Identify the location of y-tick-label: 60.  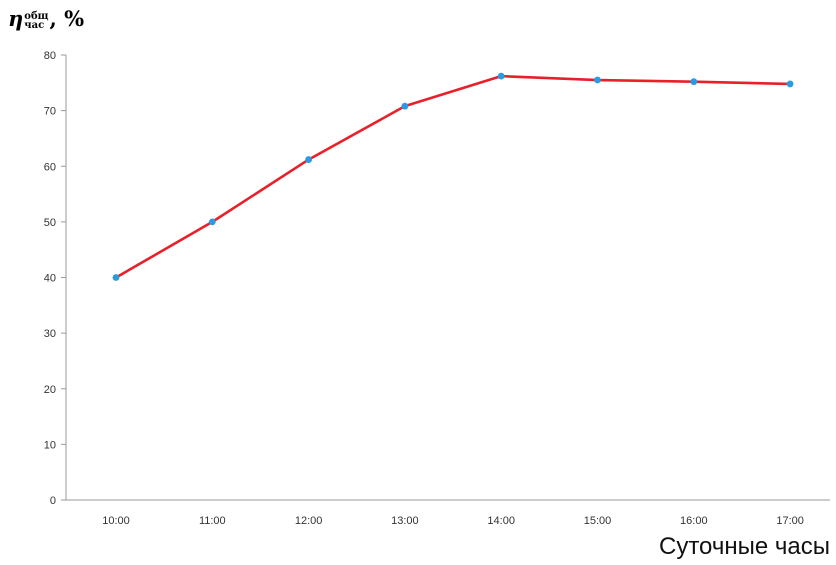
(50, 167).